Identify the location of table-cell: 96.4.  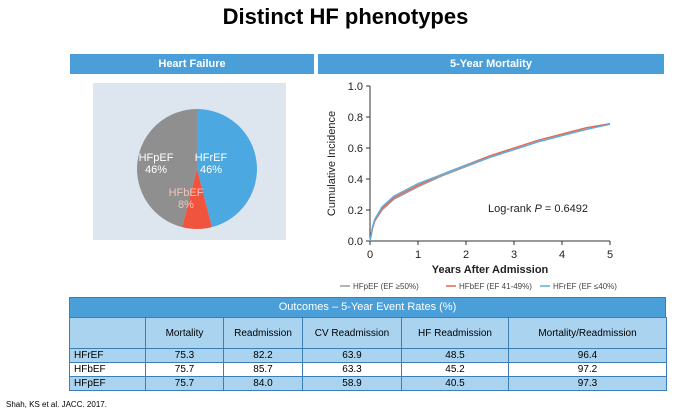
(587, 355).